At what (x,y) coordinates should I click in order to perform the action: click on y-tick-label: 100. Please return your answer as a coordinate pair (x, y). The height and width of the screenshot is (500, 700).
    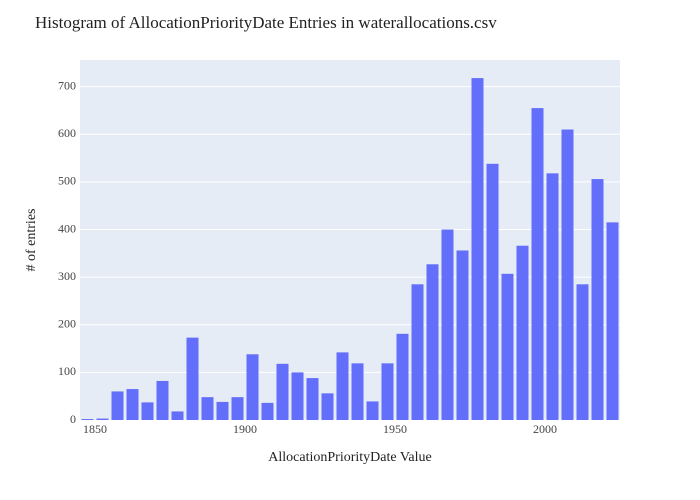
    Looking at the image, I should click on (67, 371).